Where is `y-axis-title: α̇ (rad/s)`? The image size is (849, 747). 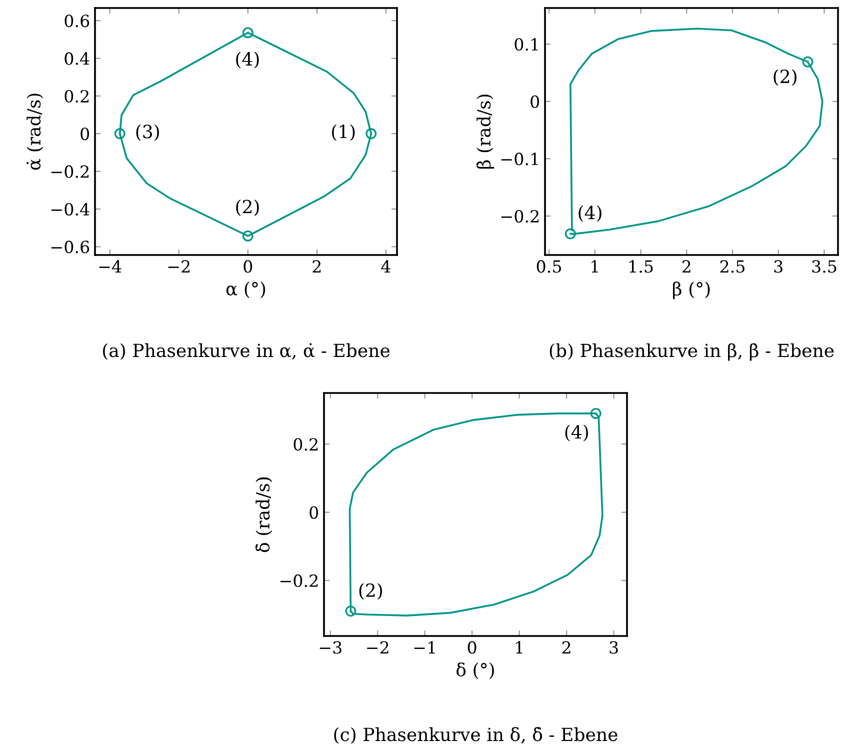 y-axis-title: α̇ (rad/s) is located at coordinates (35, 132).